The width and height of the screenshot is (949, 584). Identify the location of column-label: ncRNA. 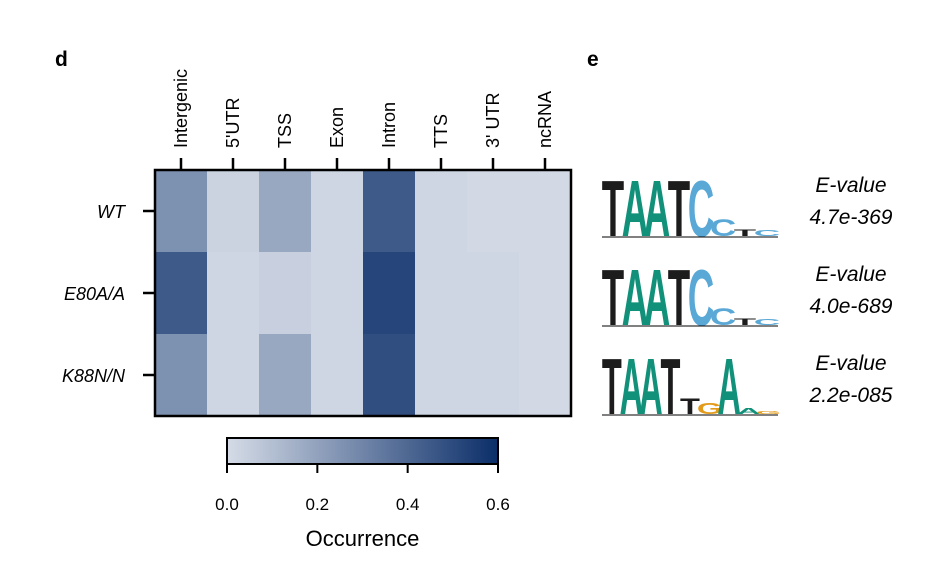
(545, 119).